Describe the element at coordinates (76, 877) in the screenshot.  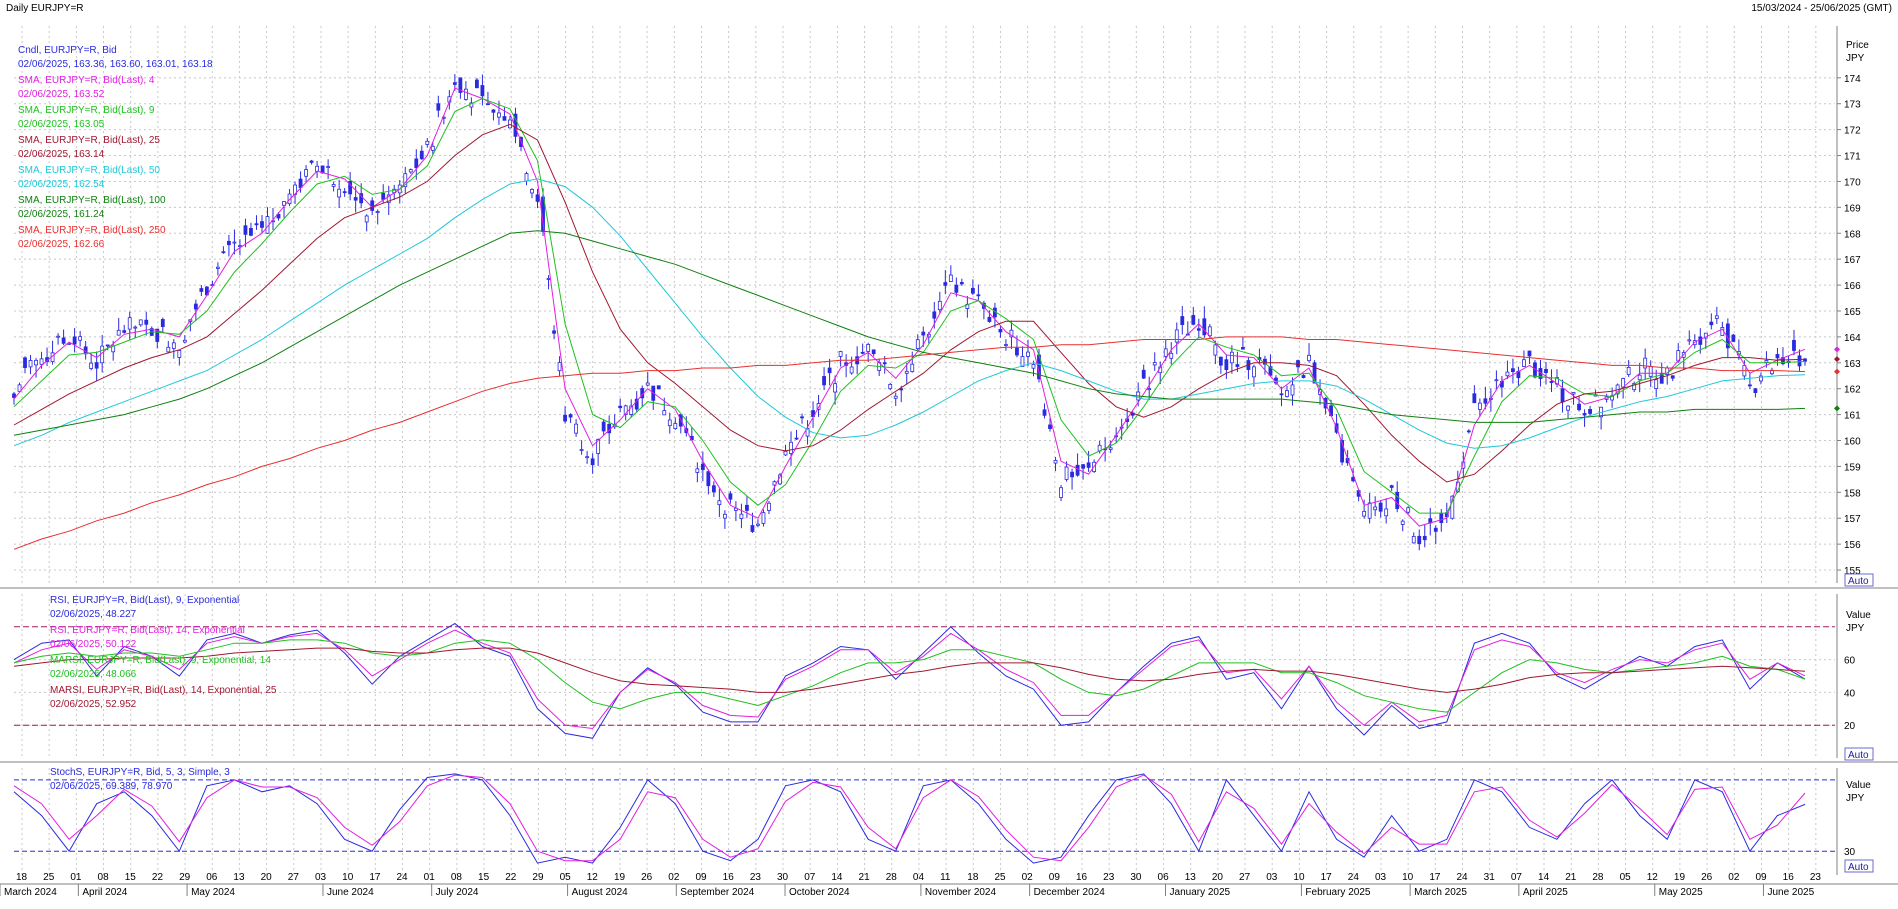
I see `x-tick-label: 01` at that location.